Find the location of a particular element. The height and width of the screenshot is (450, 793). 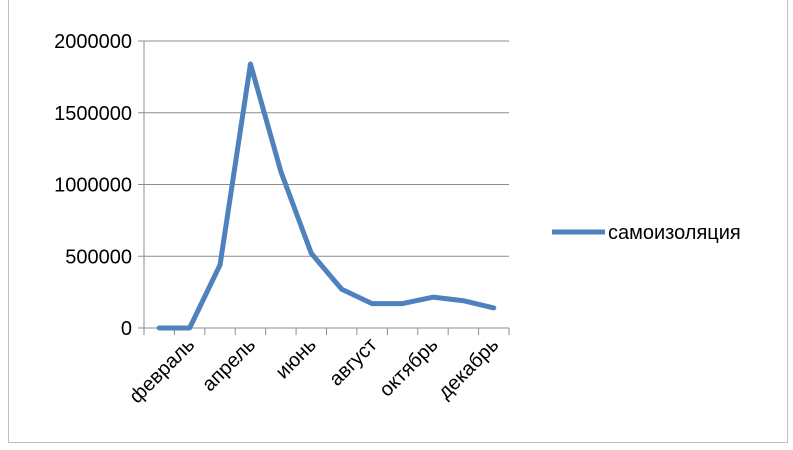

y-tick-label: 0 is located at coordinates (126, 329).